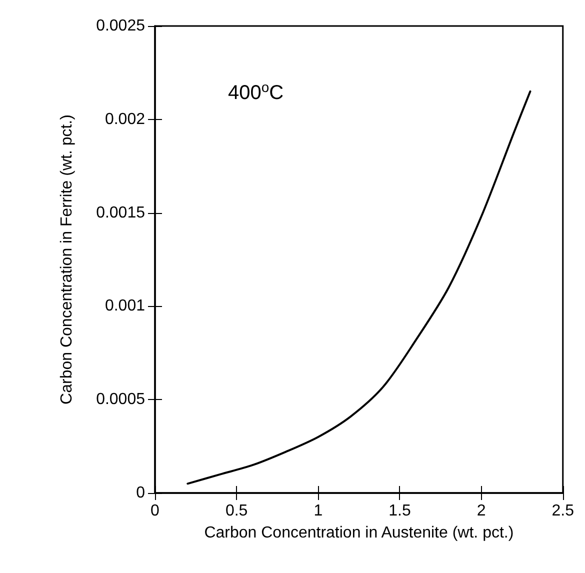 The width and height of the screenshot is (585, 573). What do you see at coordinates (155, 511) in the screenshot?
I see `x-tick-label: 0` at bounding box center [155, 511].